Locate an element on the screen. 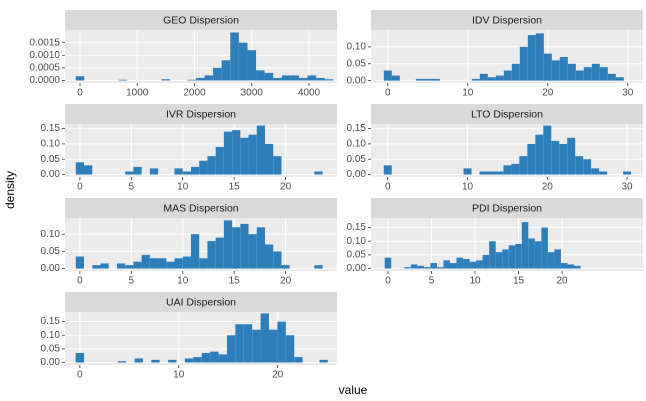  panel-title: IDV Dispersion is located at coordinates (507, 20).